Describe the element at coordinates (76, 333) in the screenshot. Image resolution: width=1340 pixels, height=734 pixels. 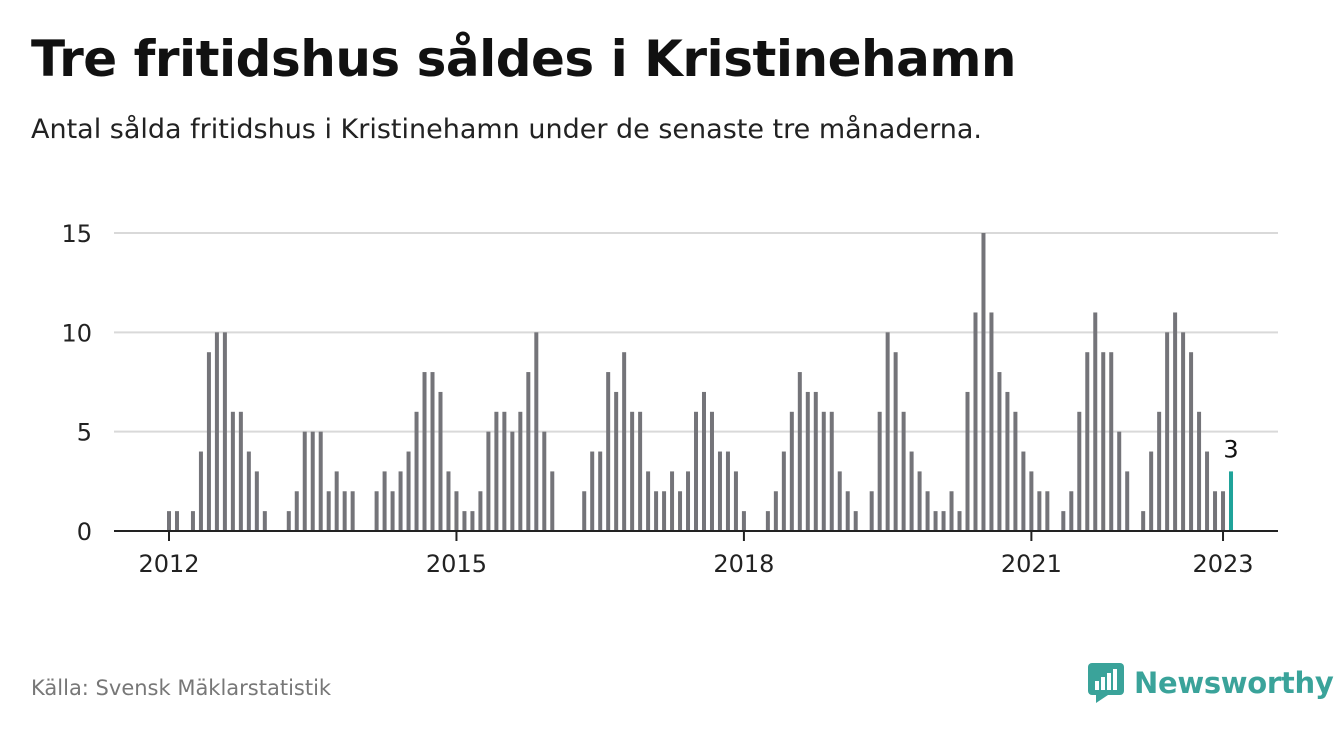
I see `y-tick-label: 10` at that location.